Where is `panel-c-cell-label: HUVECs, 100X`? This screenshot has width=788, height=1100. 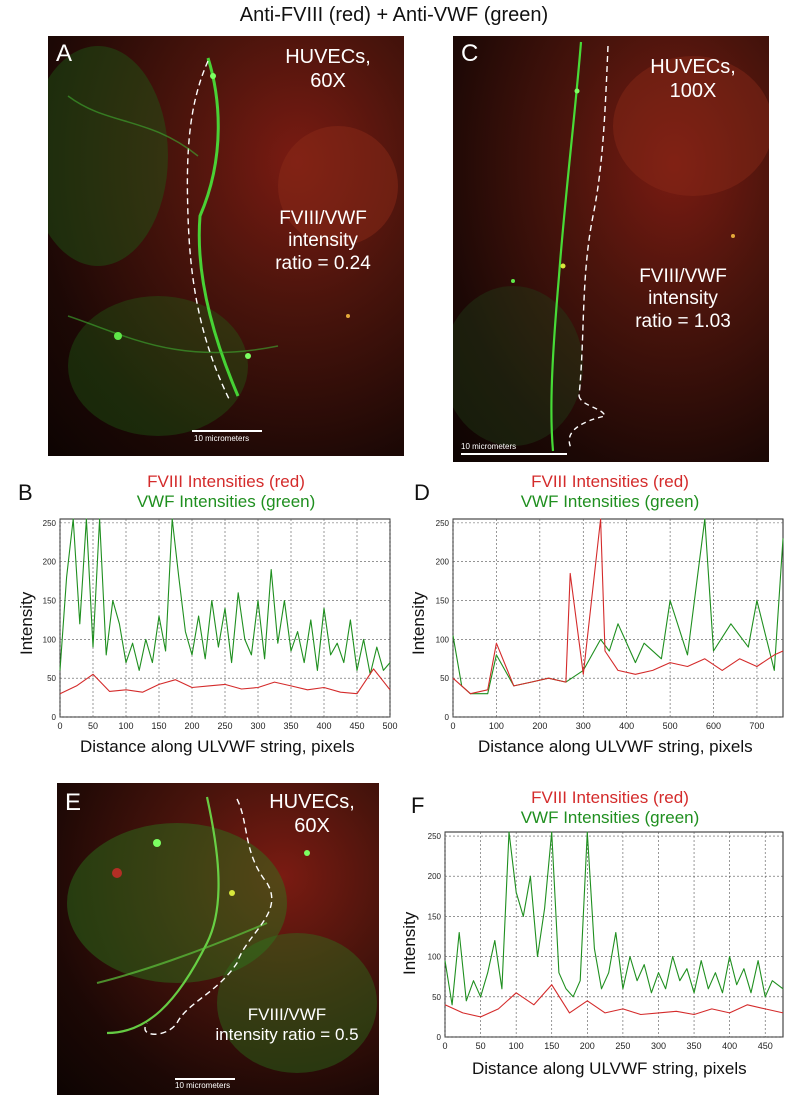
panel-c-cell-label: HUVECs, 100X is located at coordinates (693, 79).